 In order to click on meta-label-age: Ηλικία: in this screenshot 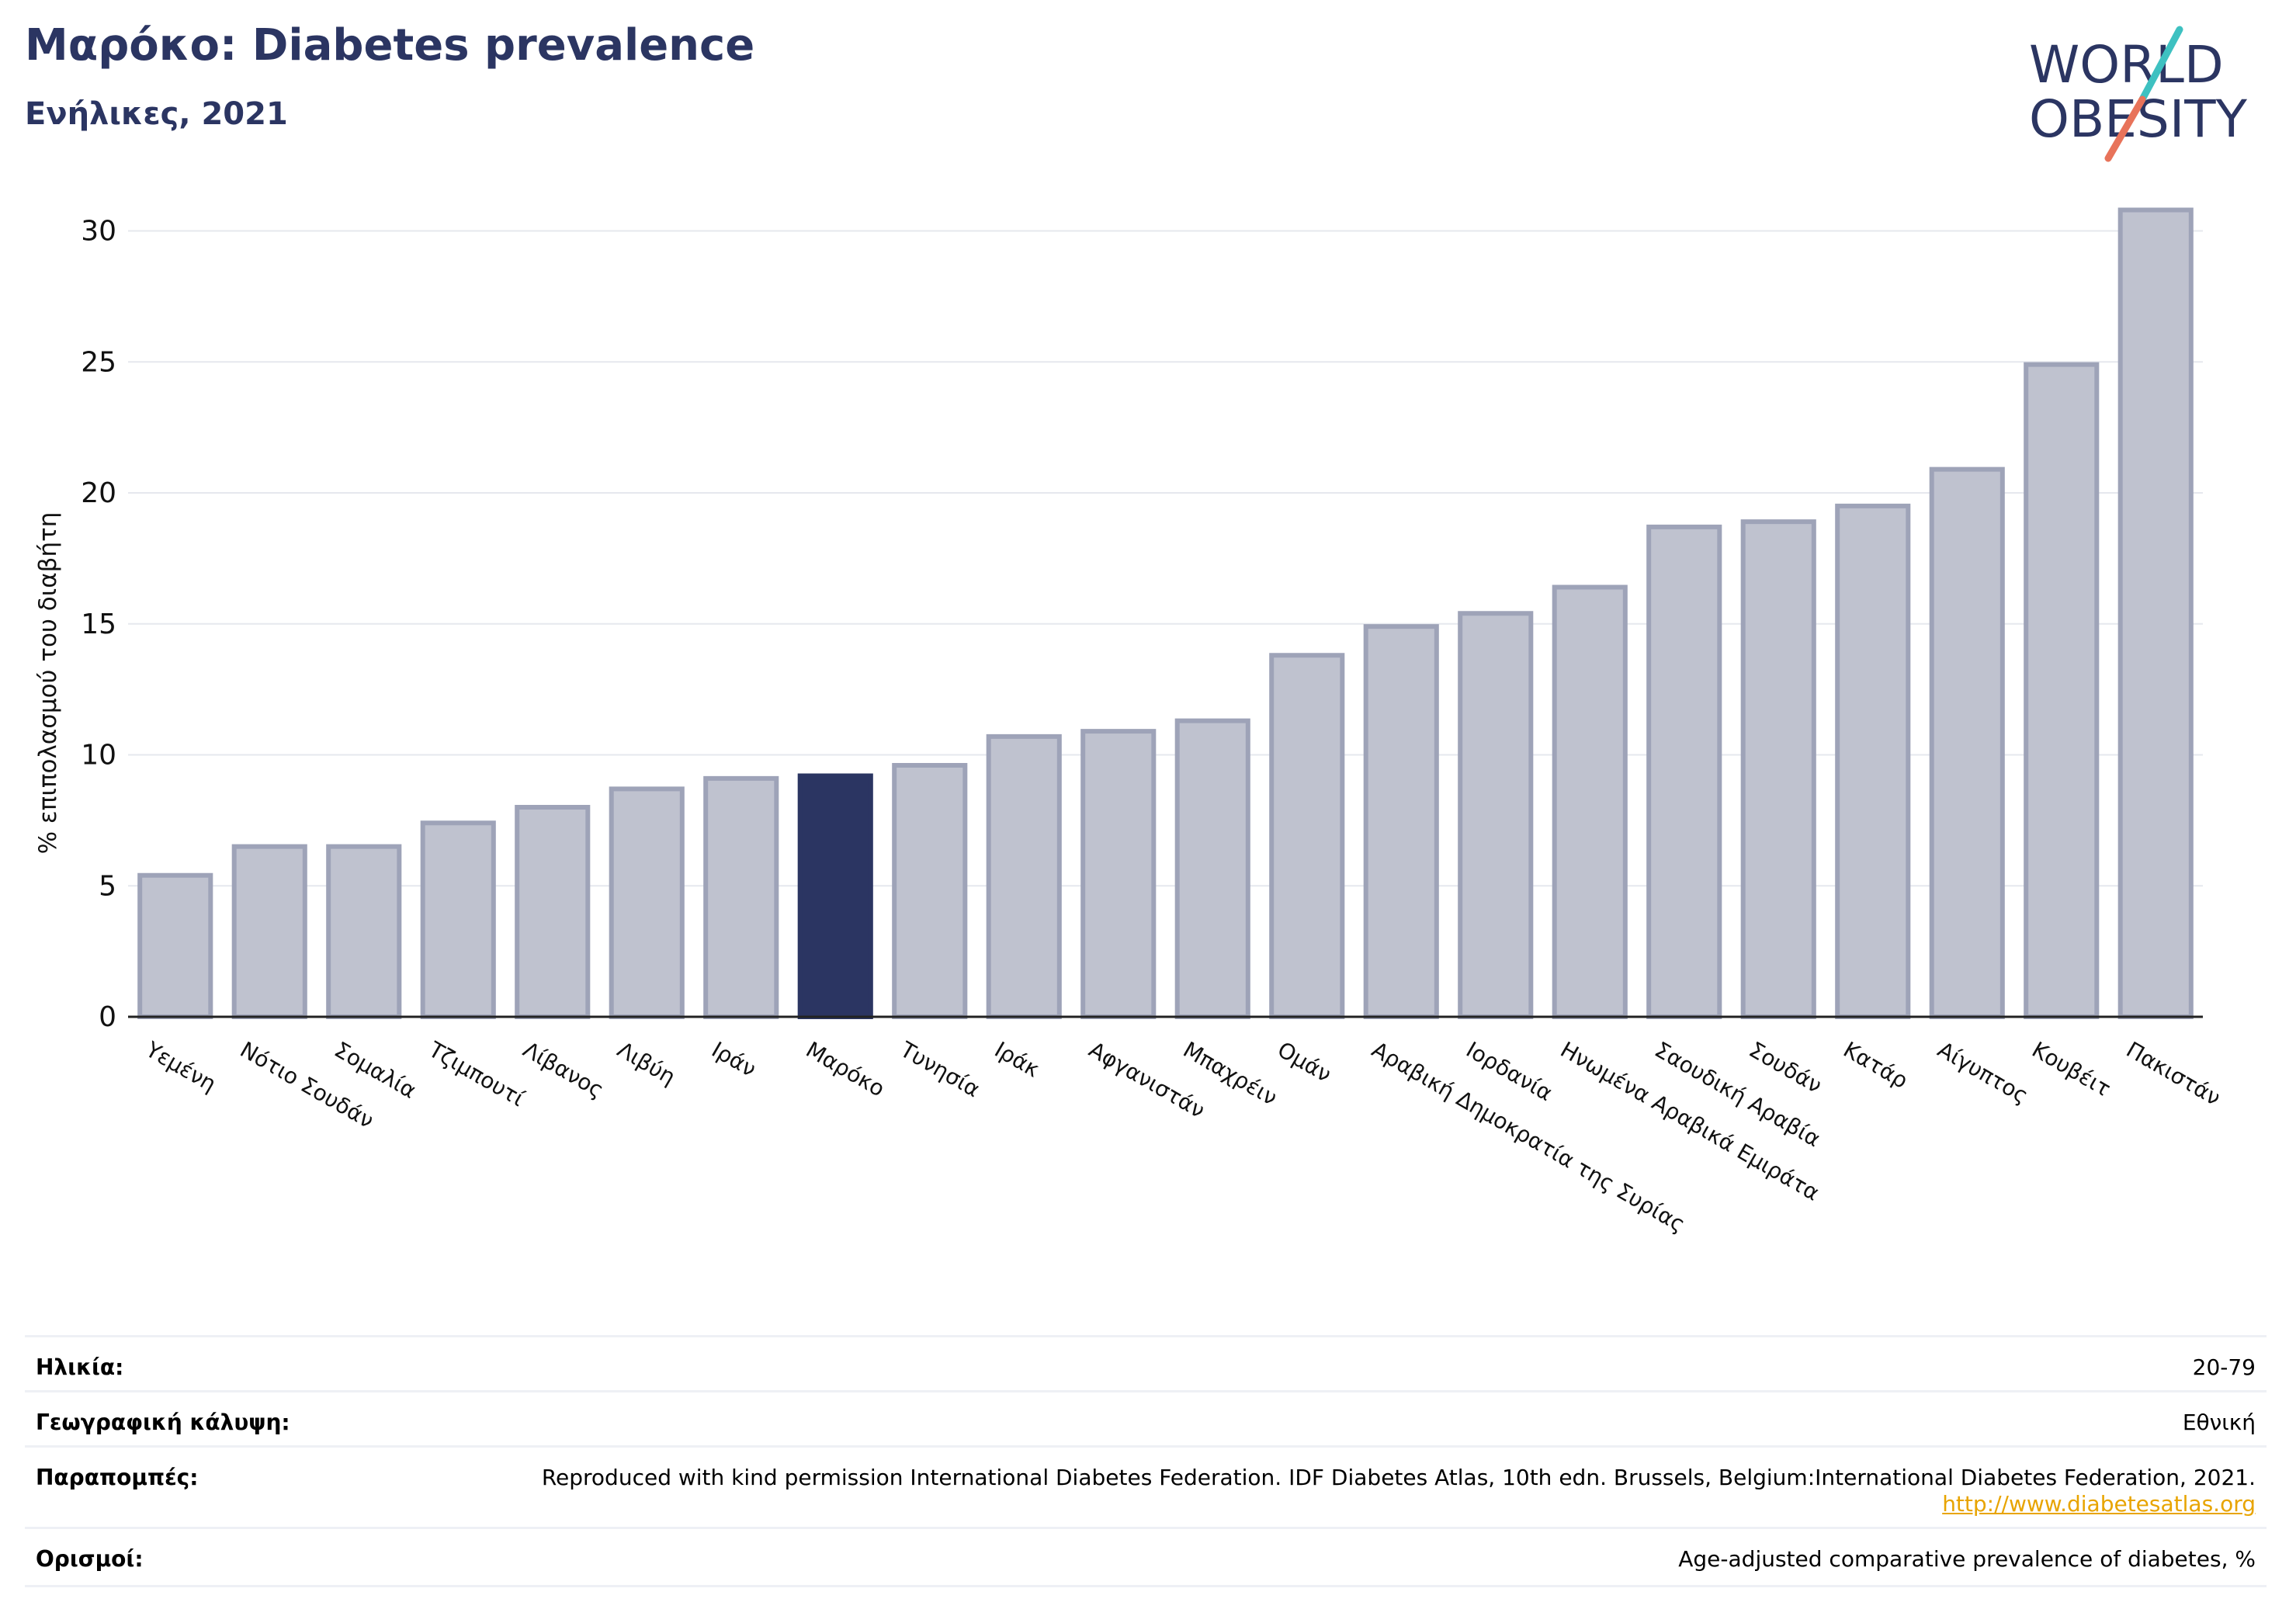, I will do `click(80, 1367)`.